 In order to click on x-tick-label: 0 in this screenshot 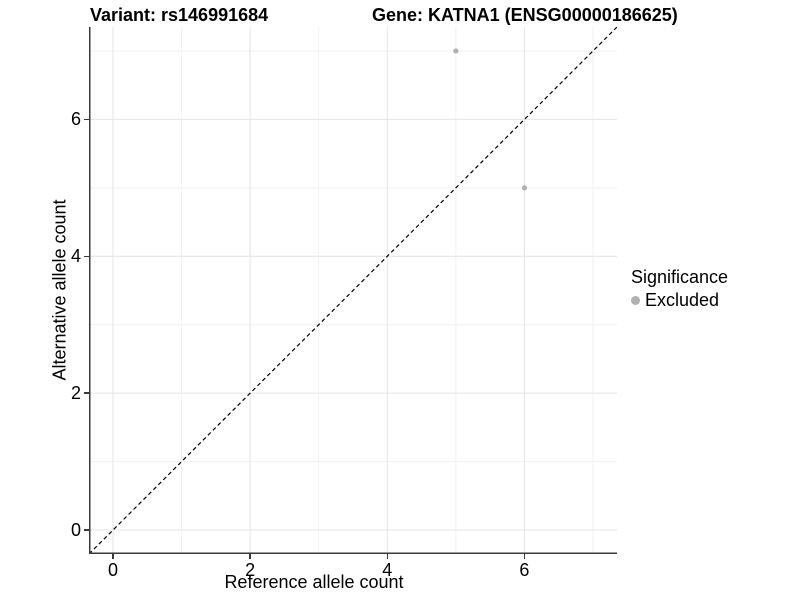, I will do `click(112, 570)`.